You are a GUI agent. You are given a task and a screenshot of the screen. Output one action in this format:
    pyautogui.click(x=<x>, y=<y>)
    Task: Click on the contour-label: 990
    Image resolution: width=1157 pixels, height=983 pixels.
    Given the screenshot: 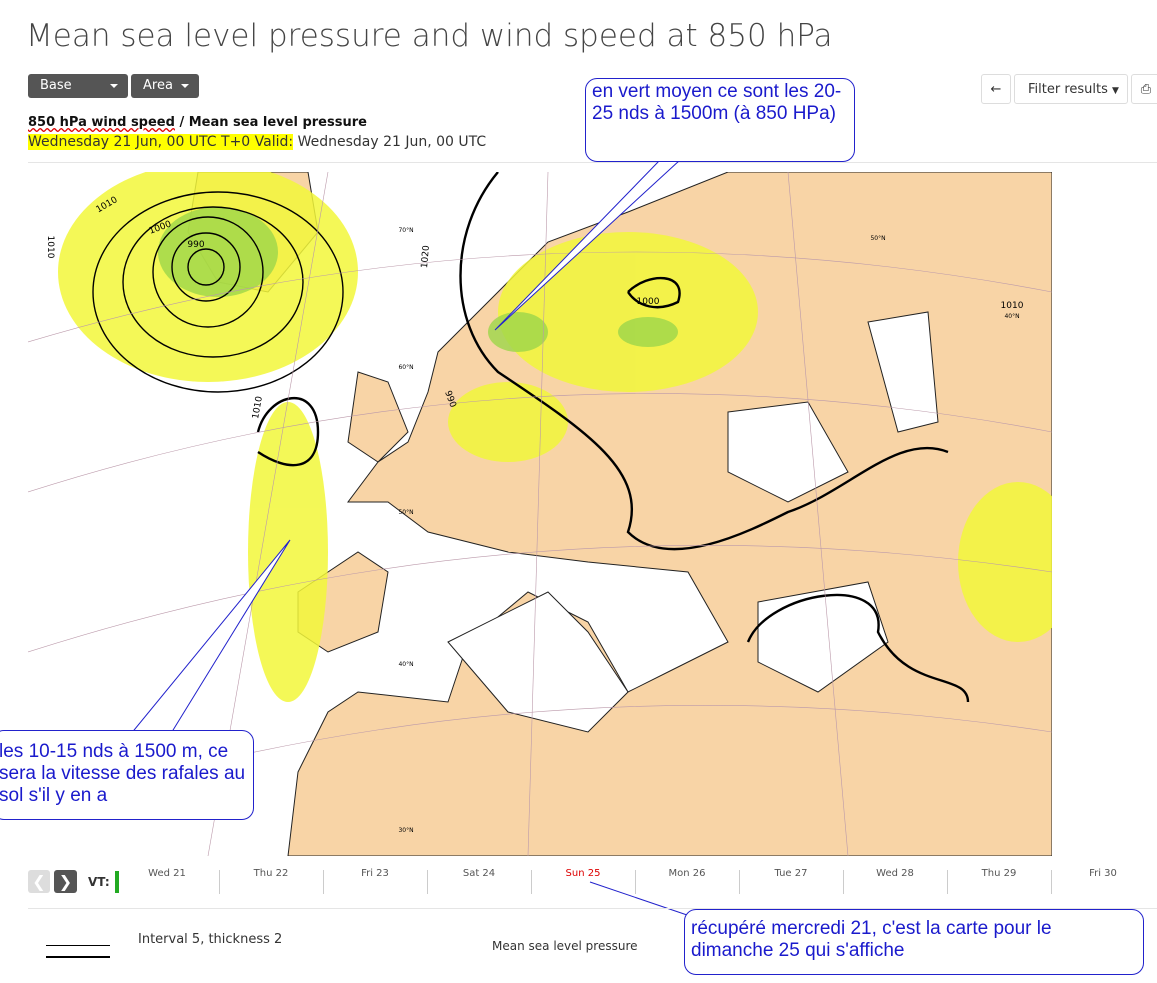 What is the action you would take?
    pyautogui.click(x=195, y=245)
    